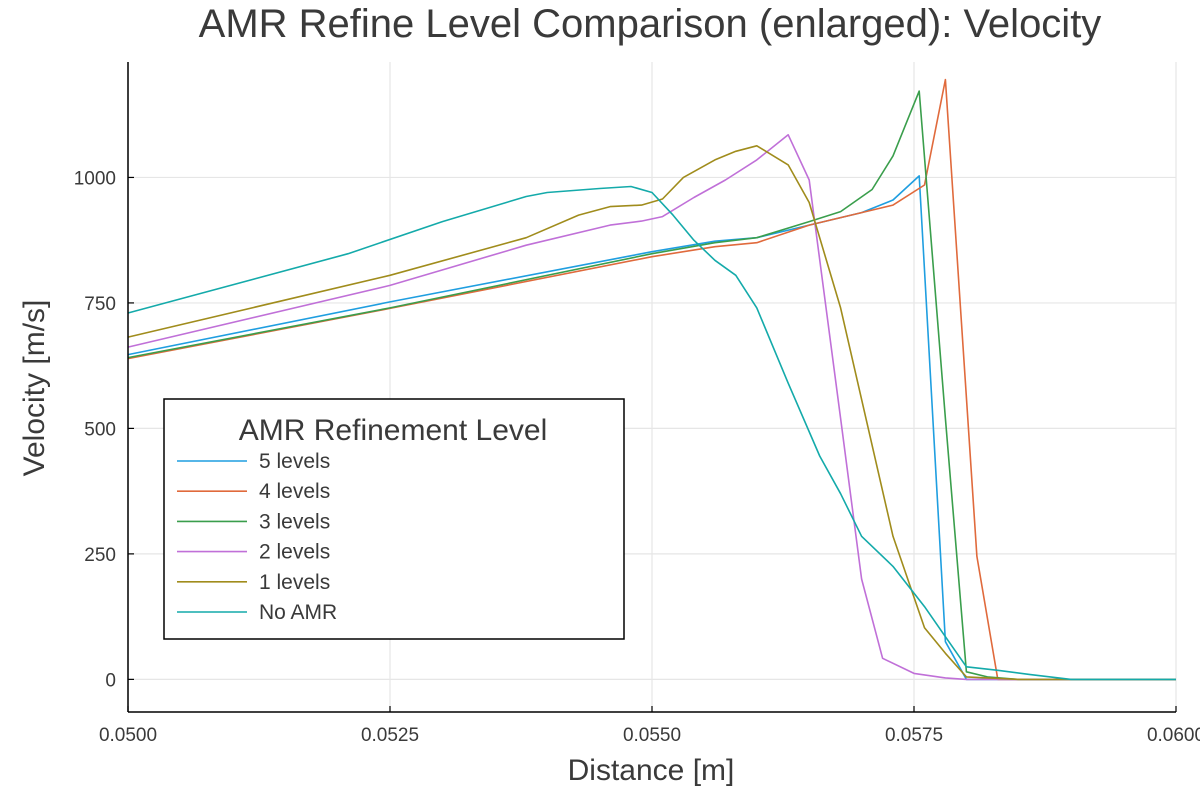  Describe the element at coordinates (294, 552) in the screenshot. I see `legend-label: 2 levels` at that location.